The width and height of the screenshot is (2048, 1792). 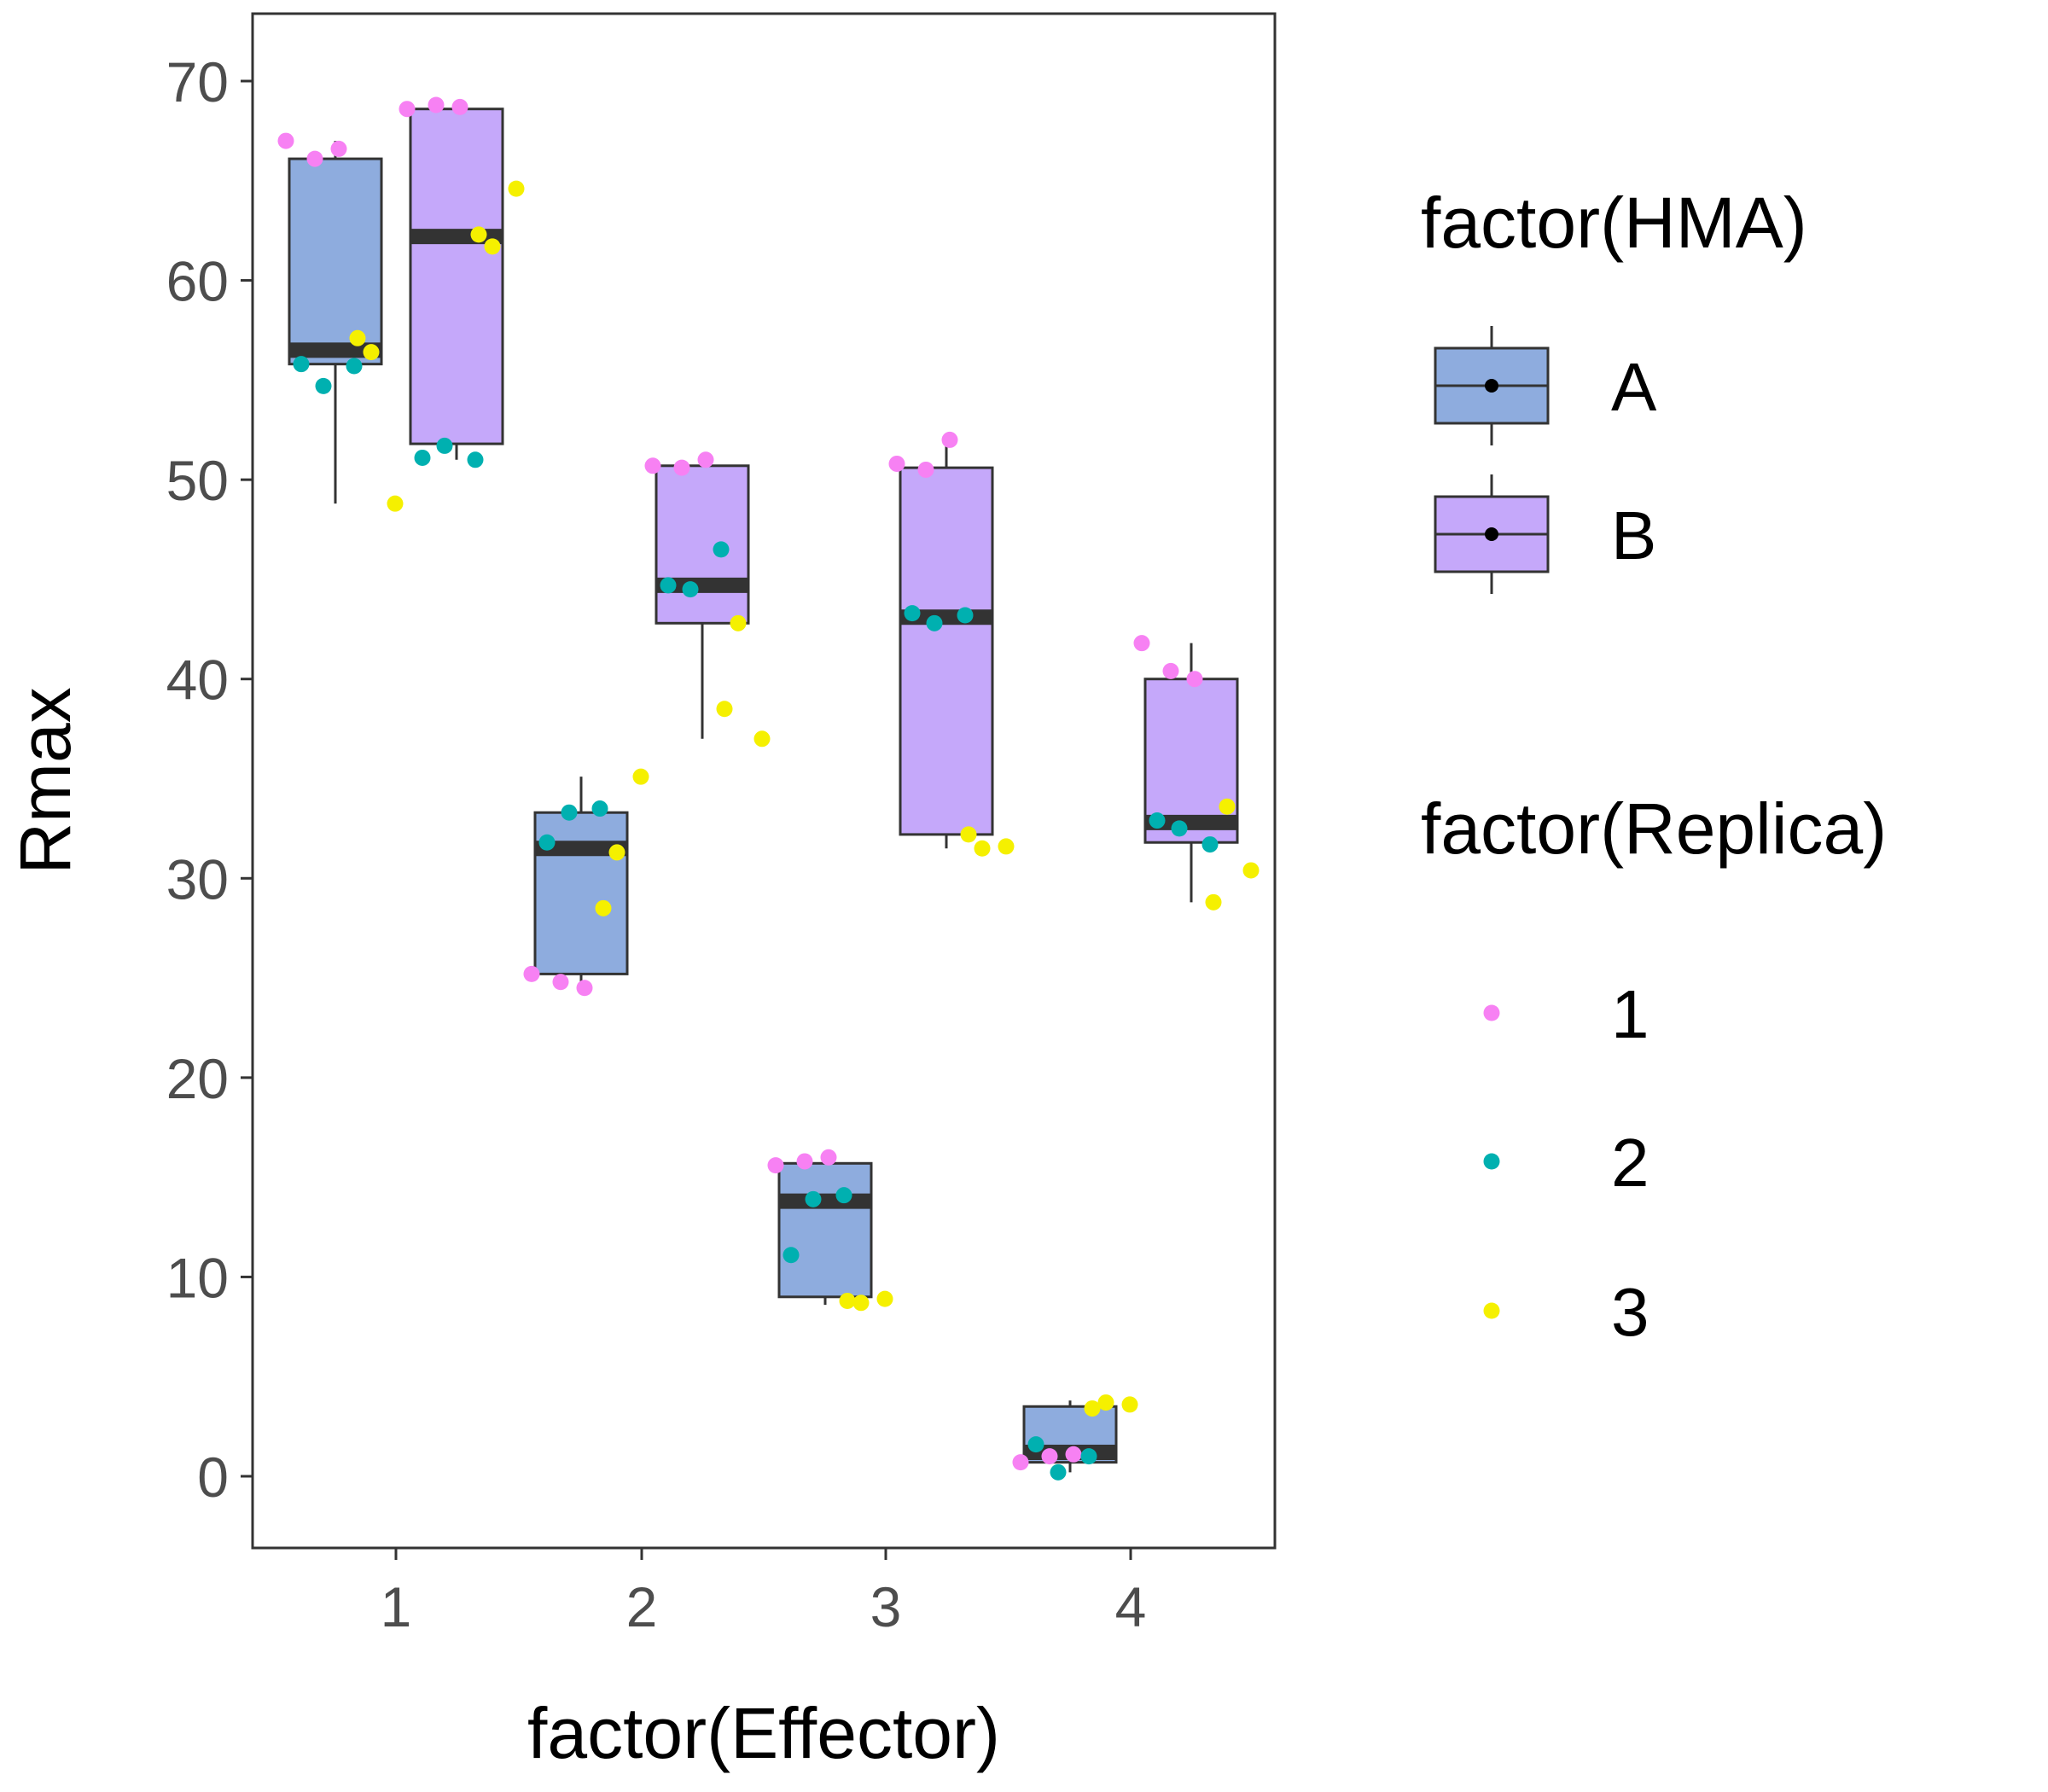 I want to click on y-tick-label: 30, so click(x=197, y=879).